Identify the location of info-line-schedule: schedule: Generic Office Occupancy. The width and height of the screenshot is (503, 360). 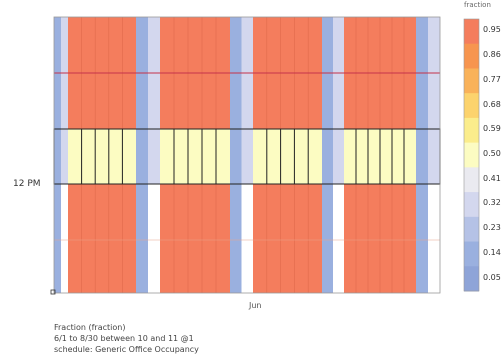
(126, 349).